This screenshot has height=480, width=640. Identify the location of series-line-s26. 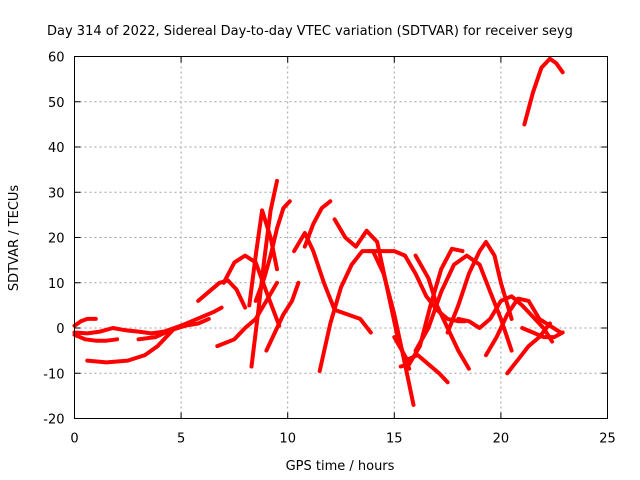
(528, 348).